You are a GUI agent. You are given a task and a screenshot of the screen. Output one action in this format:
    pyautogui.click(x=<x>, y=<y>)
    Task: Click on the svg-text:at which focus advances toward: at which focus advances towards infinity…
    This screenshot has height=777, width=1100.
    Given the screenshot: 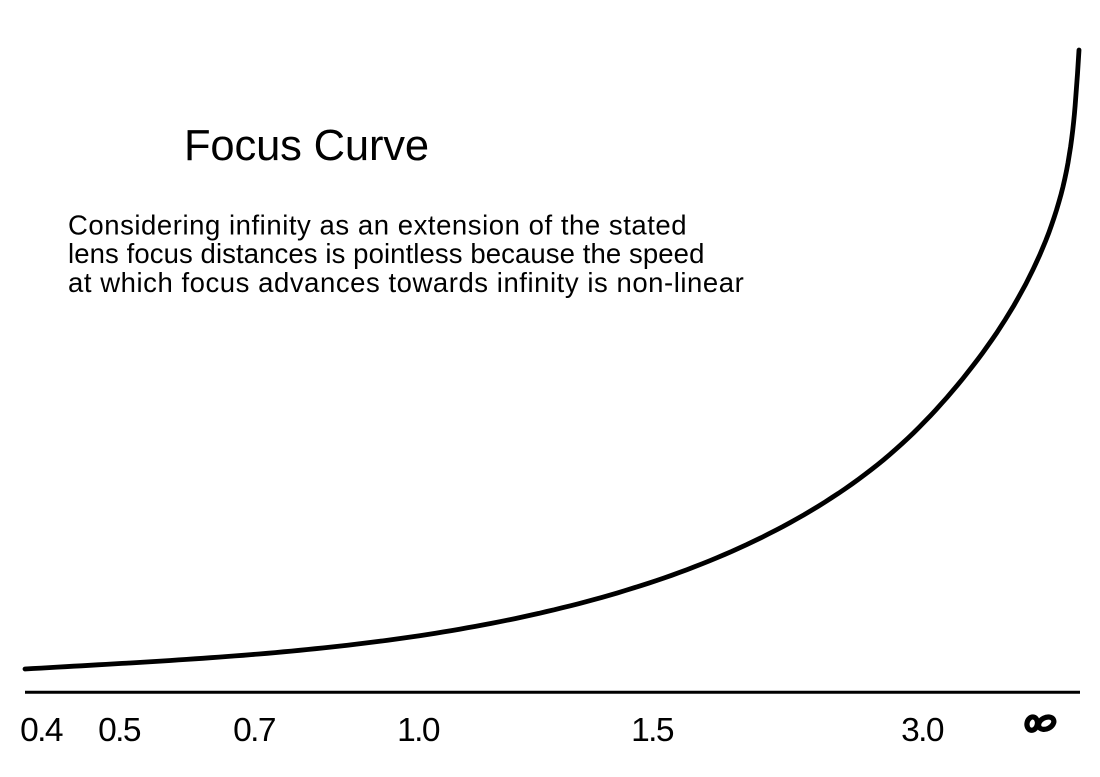 What is the action you would take?
    pyautogui.click(x=406, y=282)
    